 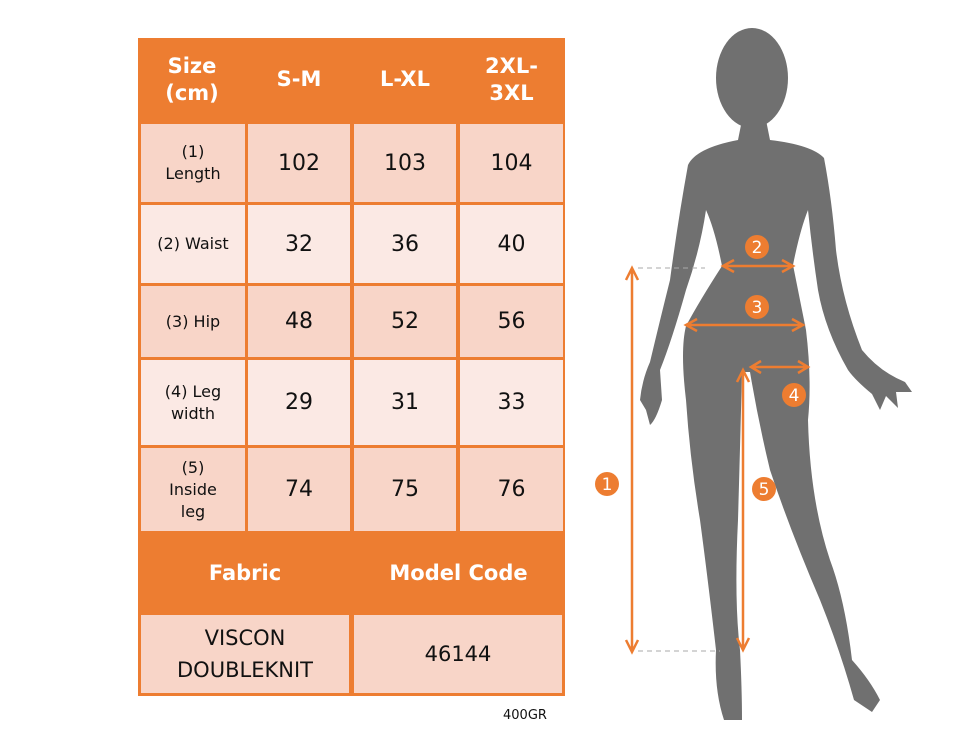 I want to click on fabric-value: VISCON DOUBLEKNIT, so click(x=245, y=654).